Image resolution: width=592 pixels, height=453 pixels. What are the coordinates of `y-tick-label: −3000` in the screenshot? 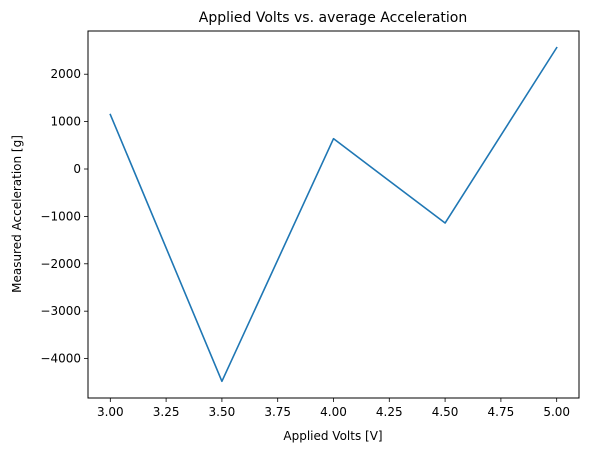 It's located at (60, 311).